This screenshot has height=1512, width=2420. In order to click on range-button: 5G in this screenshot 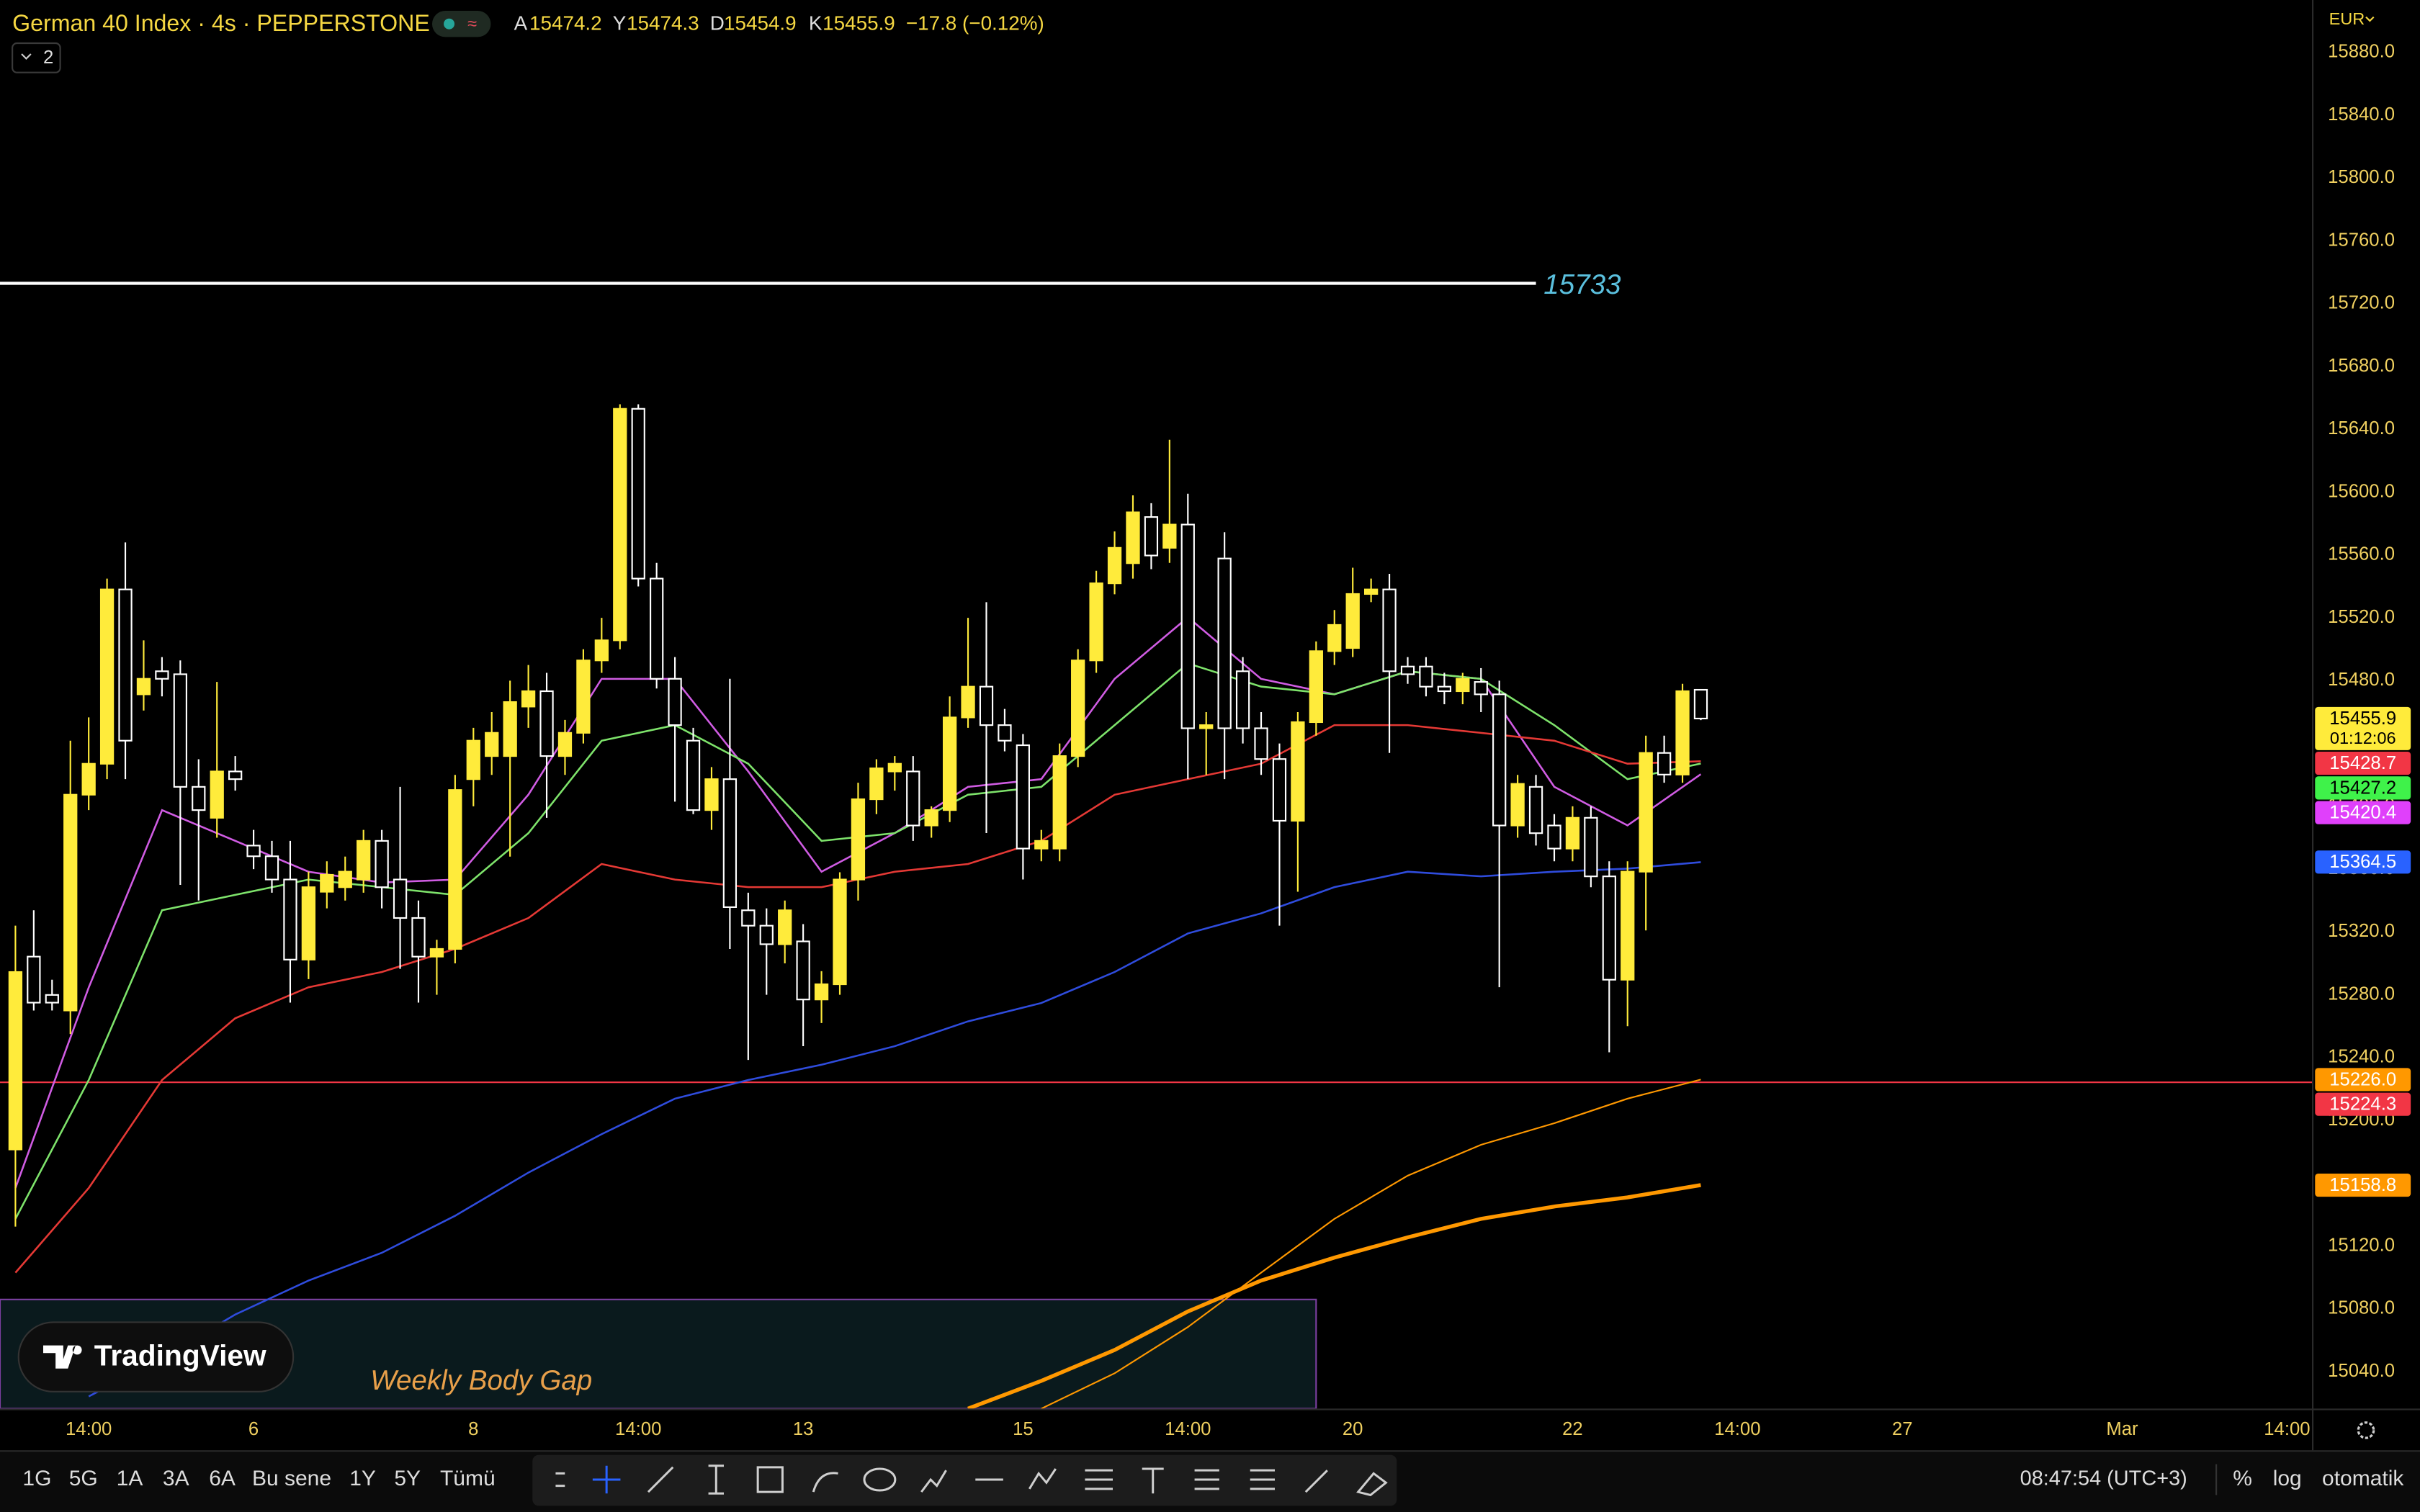, I will do `click(83, 1478)`.